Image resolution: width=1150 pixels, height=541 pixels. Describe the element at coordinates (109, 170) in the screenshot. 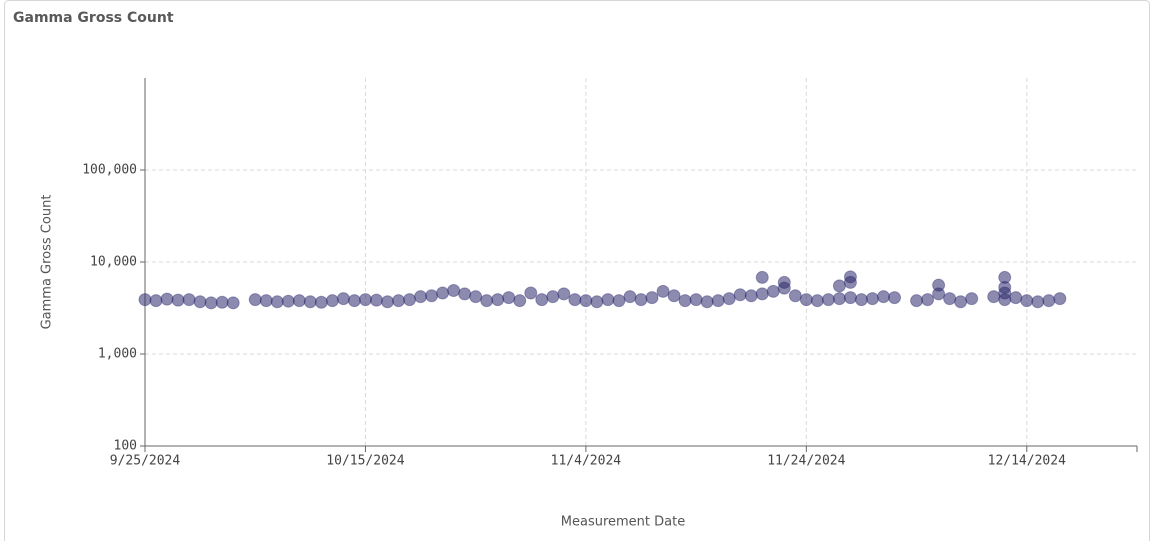

I see `y-tick-label: 100,000` at that location.